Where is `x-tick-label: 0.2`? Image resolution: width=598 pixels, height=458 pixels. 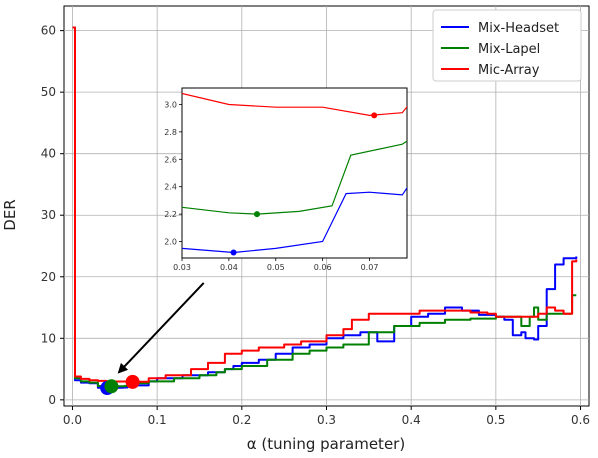
x-tick-label: 0.2 is located at coordinates (241, 420).